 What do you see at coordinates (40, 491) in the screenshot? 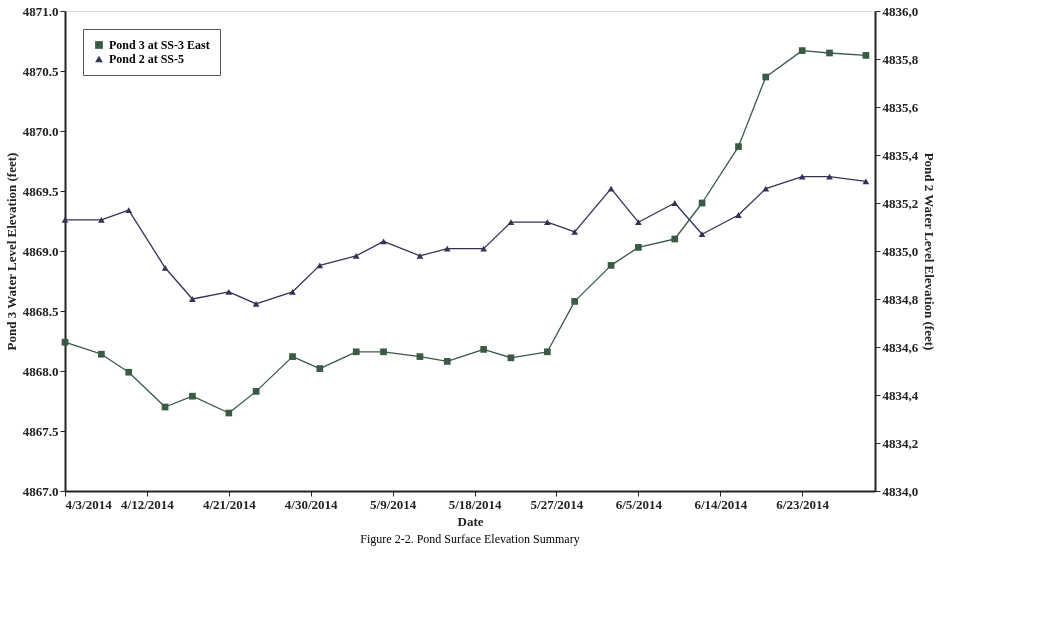
I see `y-tick-label: 4867.0` at bounding box center [40, 491].